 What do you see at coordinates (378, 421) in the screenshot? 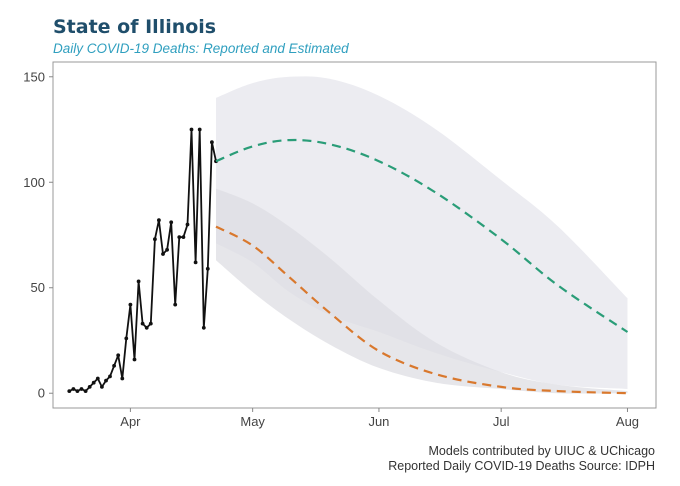
I see `x-tick-label: Jun` at bounding box center [378, 421].